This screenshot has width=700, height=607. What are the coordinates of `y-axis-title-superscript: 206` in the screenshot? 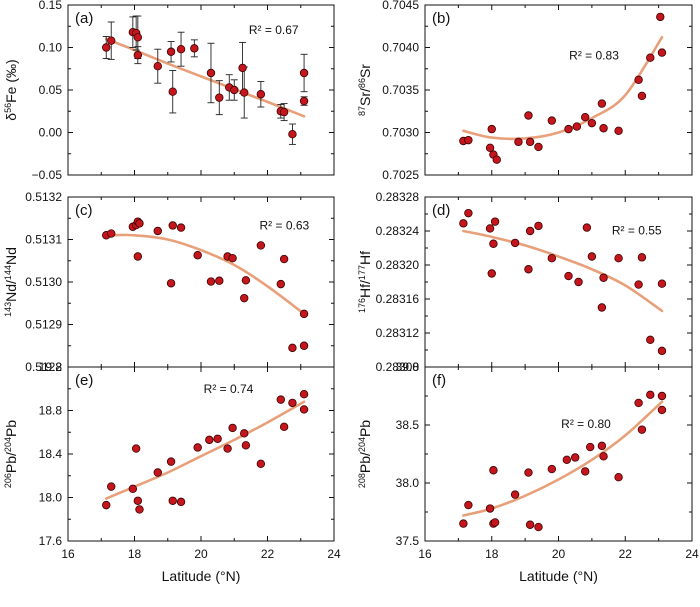 It's located at (8, 480).